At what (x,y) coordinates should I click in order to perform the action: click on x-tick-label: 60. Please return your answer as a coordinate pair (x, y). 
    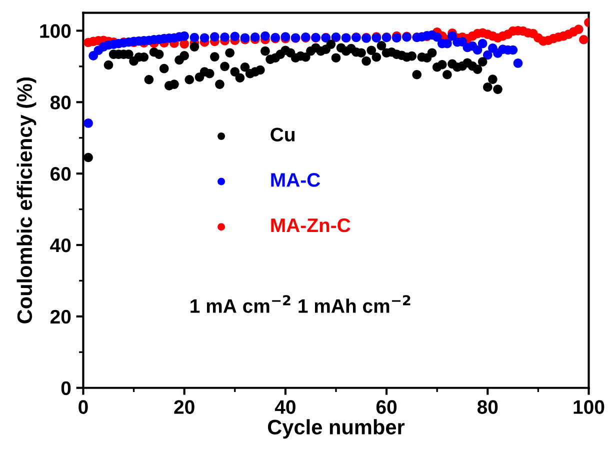
    Looking at the image, I should click on (386, 407).